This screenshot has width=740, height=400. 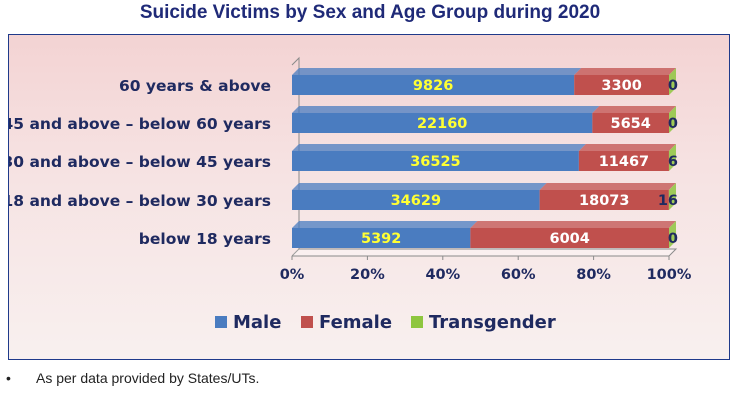 I want to click on data-label-transgender-30-and-above-below-45-years: 6, so click(x=673, y=162).